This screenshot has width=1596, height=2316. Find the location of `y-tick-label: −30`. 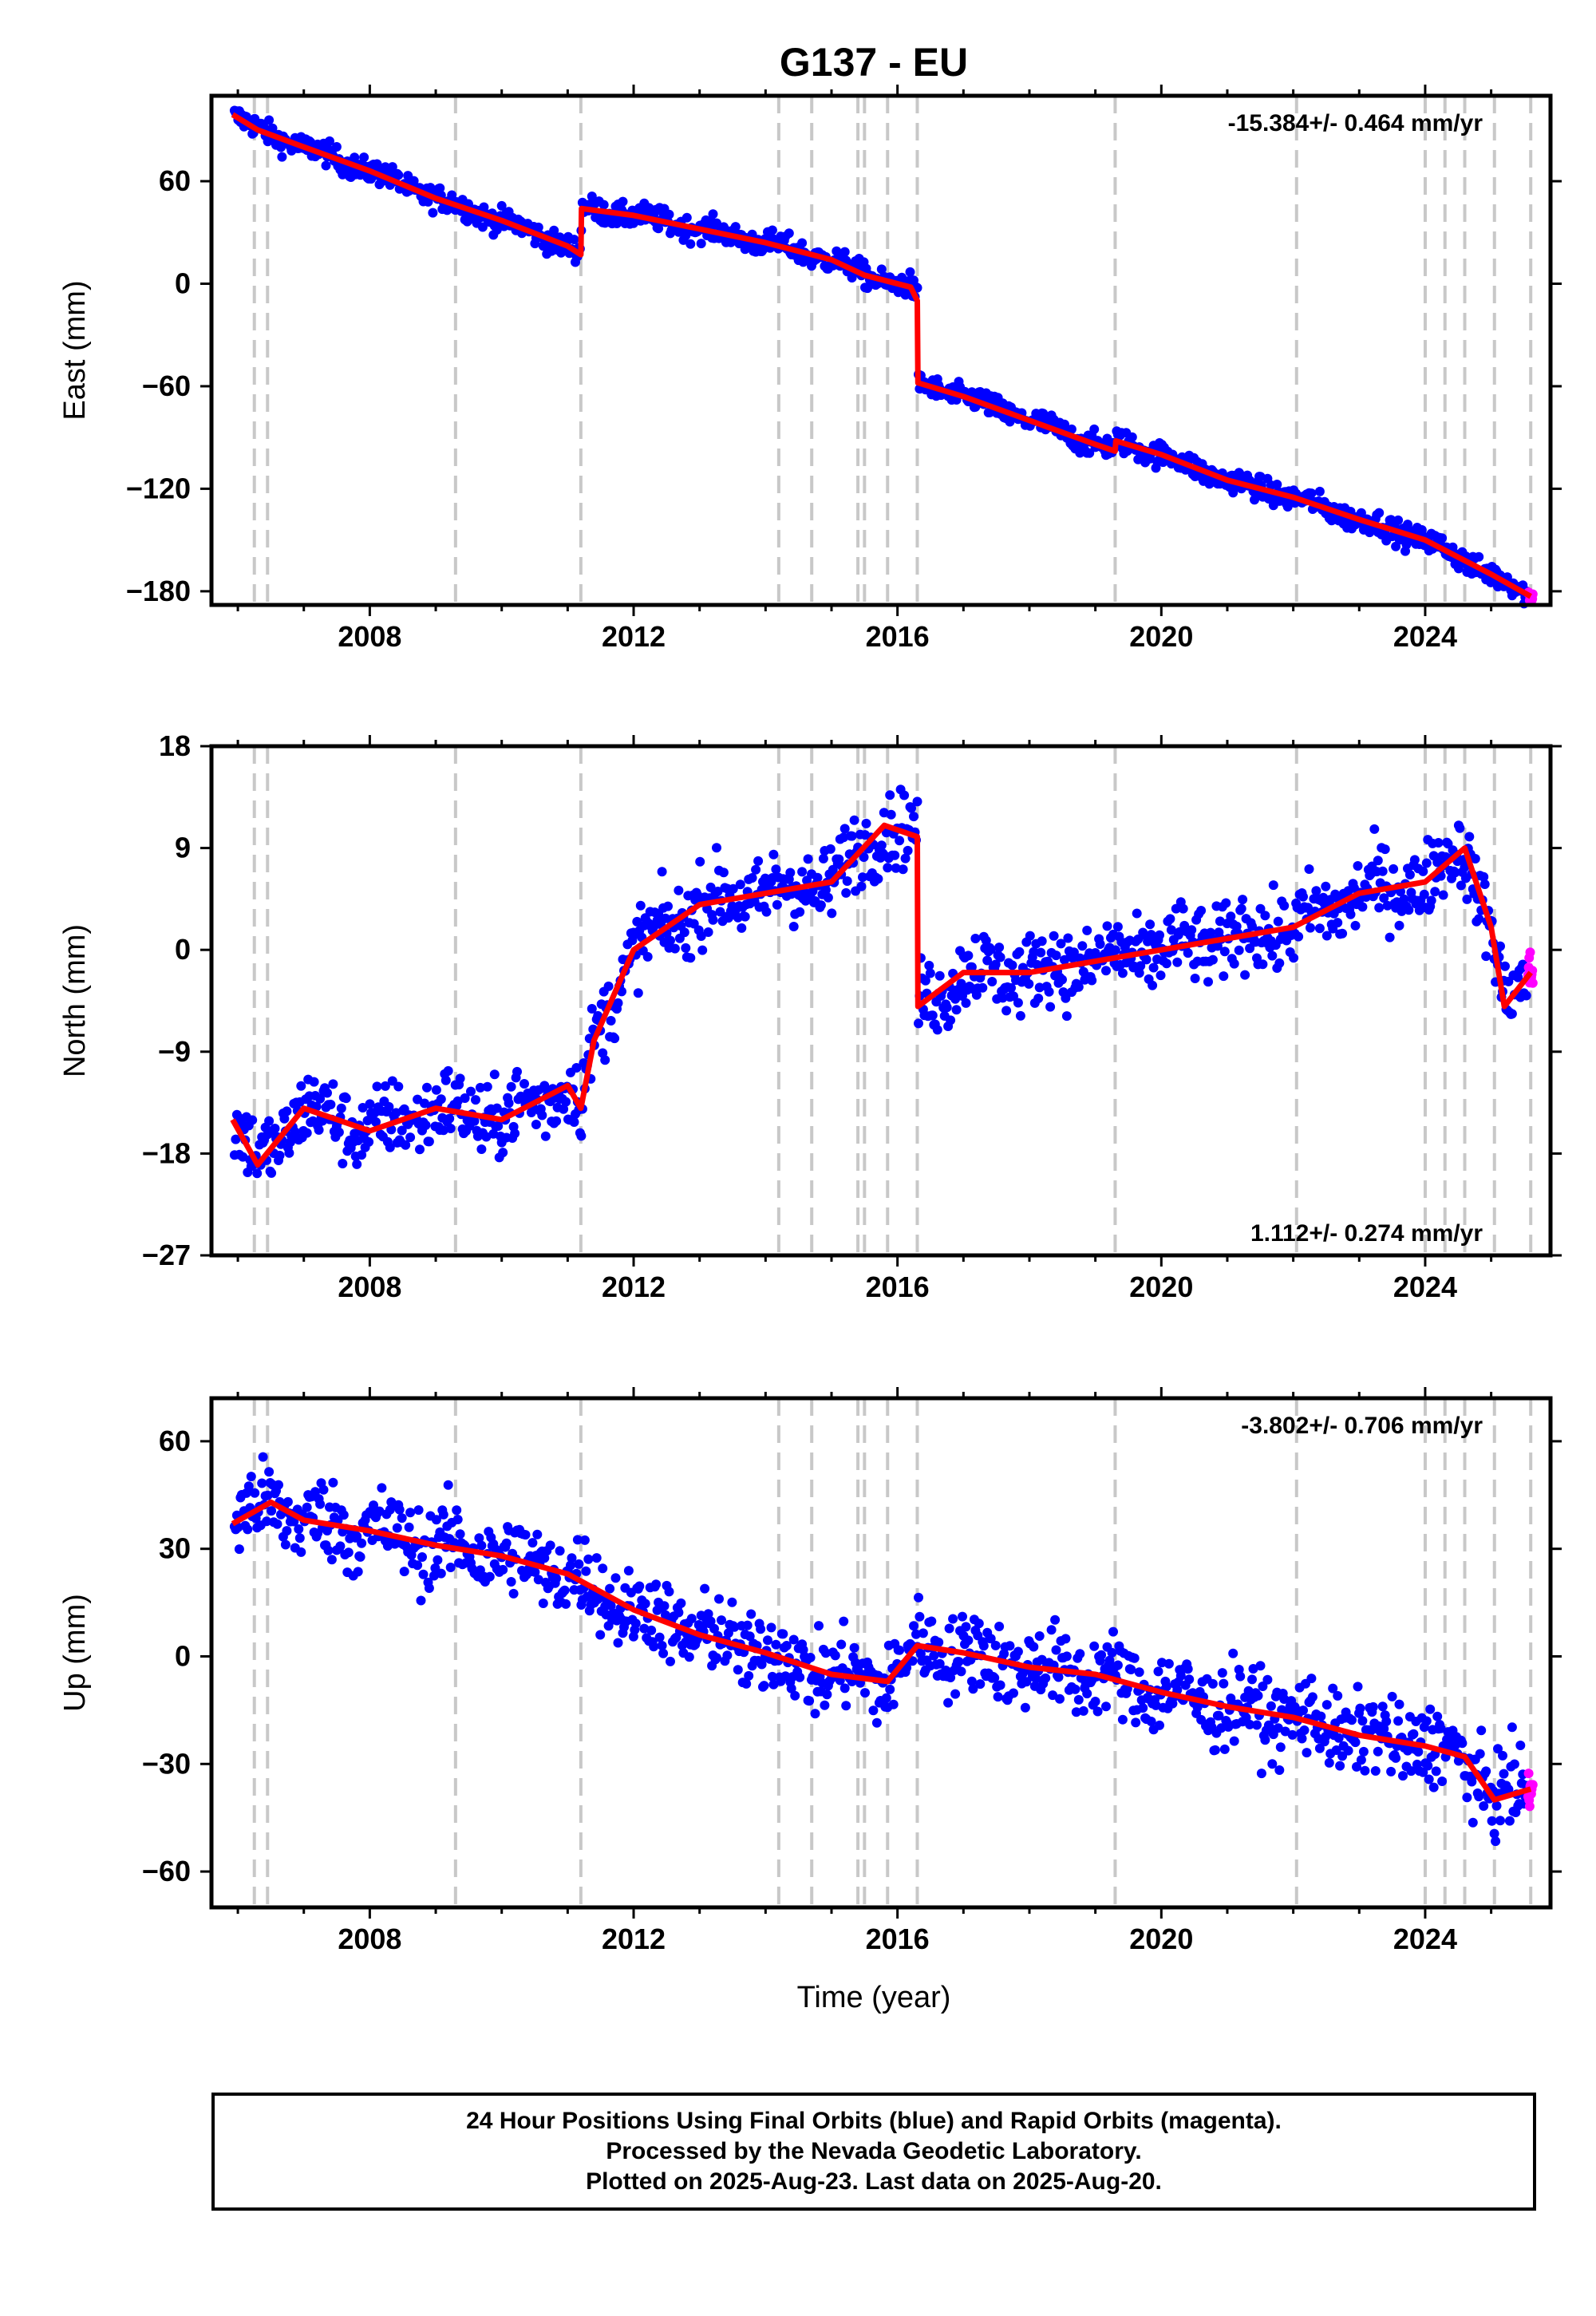

y-tick-label: −30 is located at coordinates (166, 1763).